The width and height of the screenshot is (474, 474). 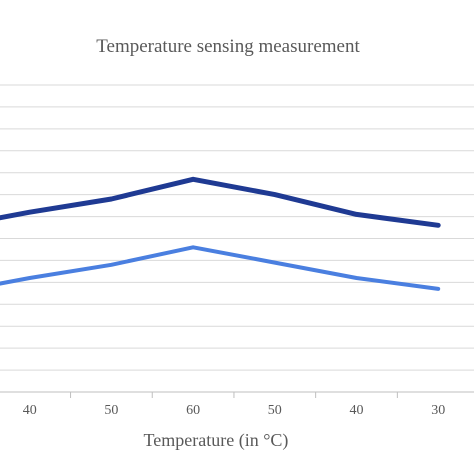 What do you see at coordinates (234, 410) in the screenshot?
I see `x-tick-labels: 30405060504030` at bounding box center [234, 410].